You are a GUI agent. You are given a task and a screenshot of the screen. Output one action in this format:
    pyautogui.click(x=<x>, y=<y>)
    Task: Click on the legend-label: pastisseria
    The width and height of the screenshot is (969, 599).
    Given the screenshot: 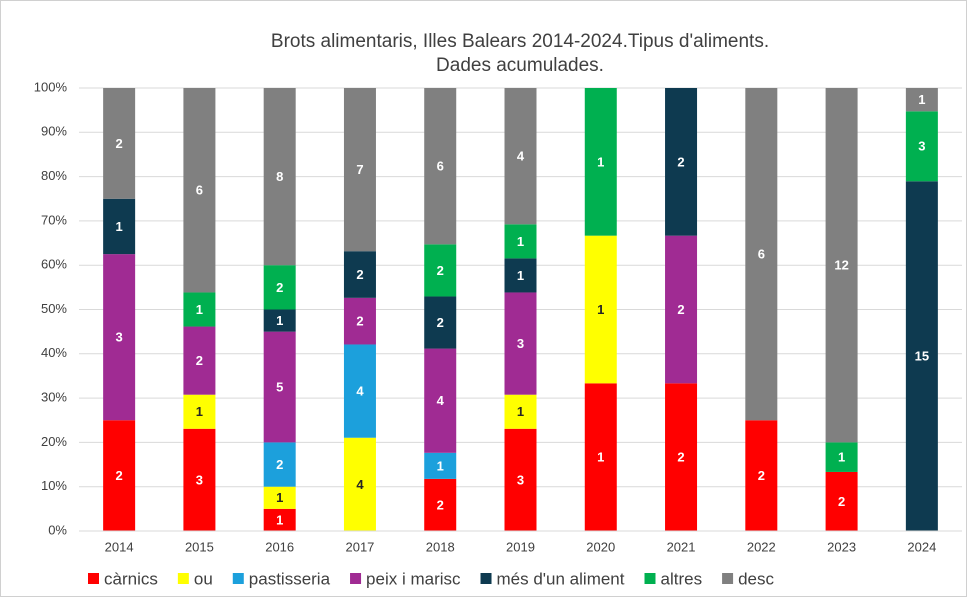 What is the action you would take?
    pyautogui.click(x=290, y=578)
    